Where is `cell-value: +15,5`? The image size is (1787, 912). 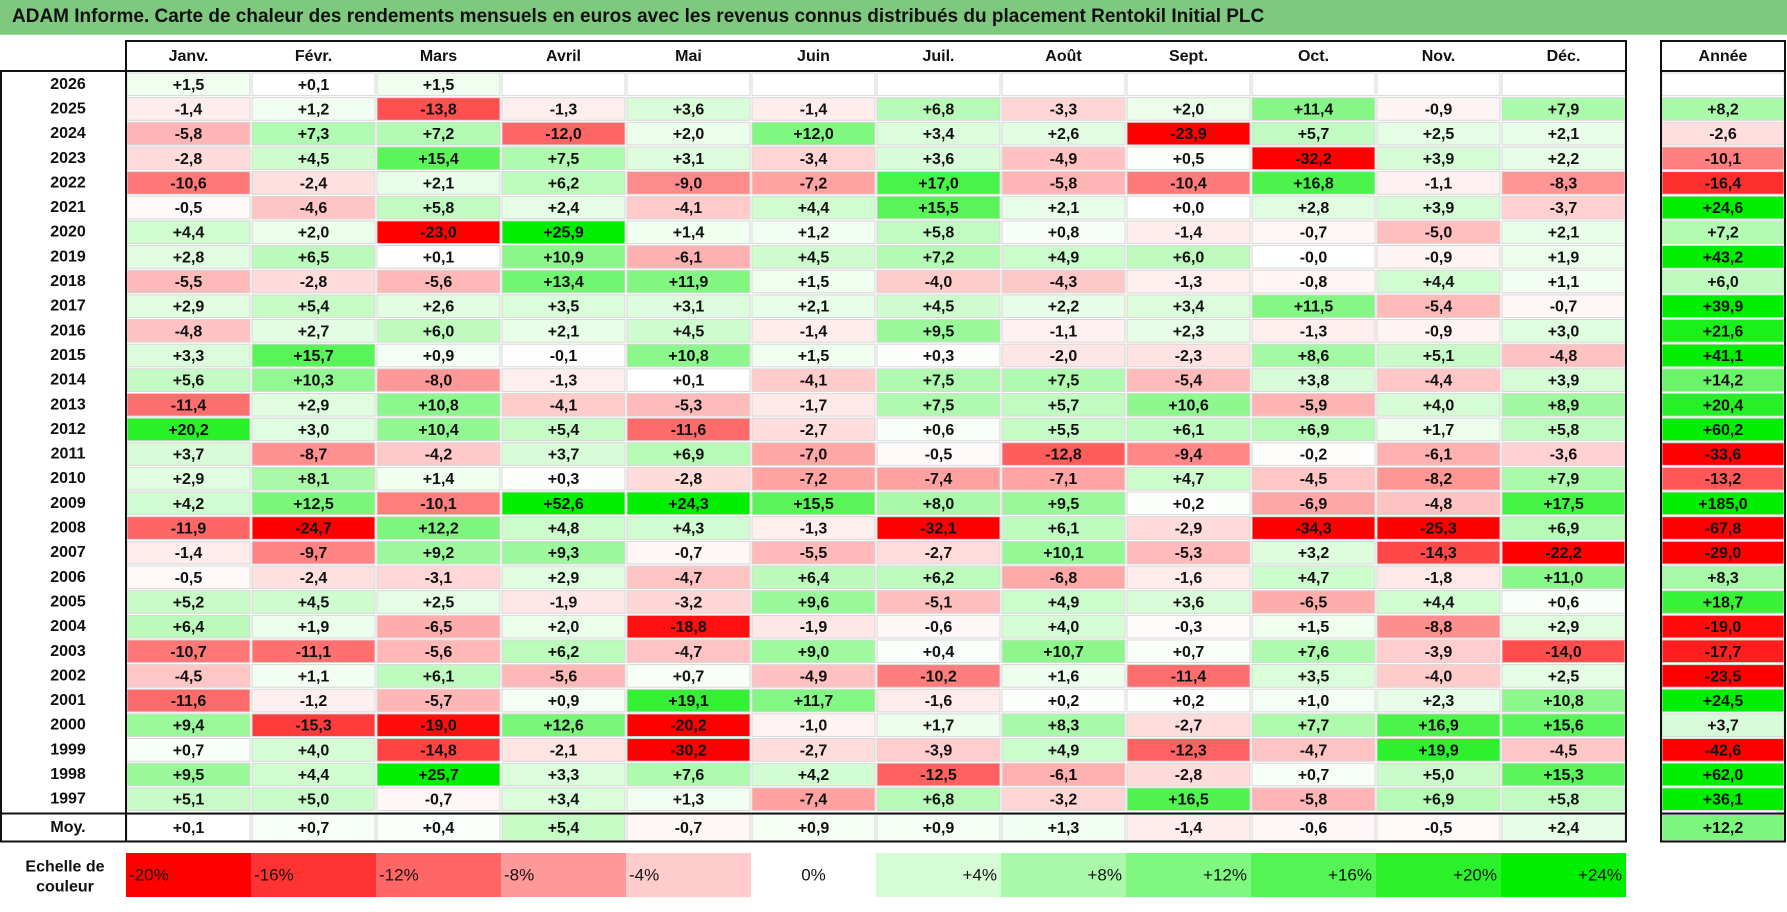
cell-value: +15,5 is located at coordinates (813, 504).